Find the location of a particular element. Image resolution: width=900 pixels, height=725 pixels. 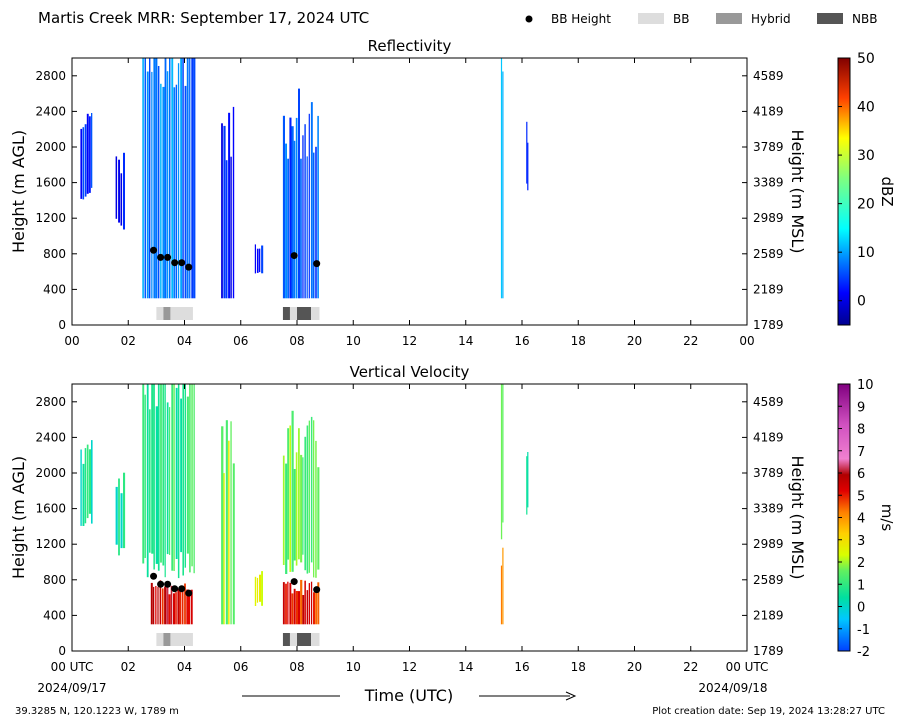

colorbar-tick-label: 6 is located at coordinates (861, 474).